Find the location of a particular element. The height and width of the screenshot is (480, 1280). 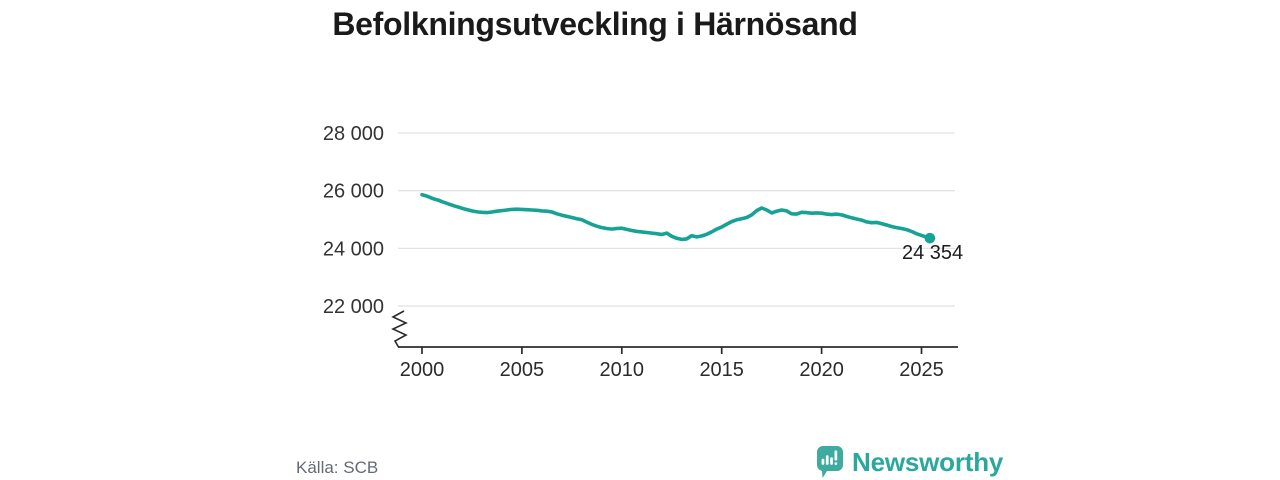

chart-title: Befolkningsutveckling i Härnösand is located at coordinates (595, 24).